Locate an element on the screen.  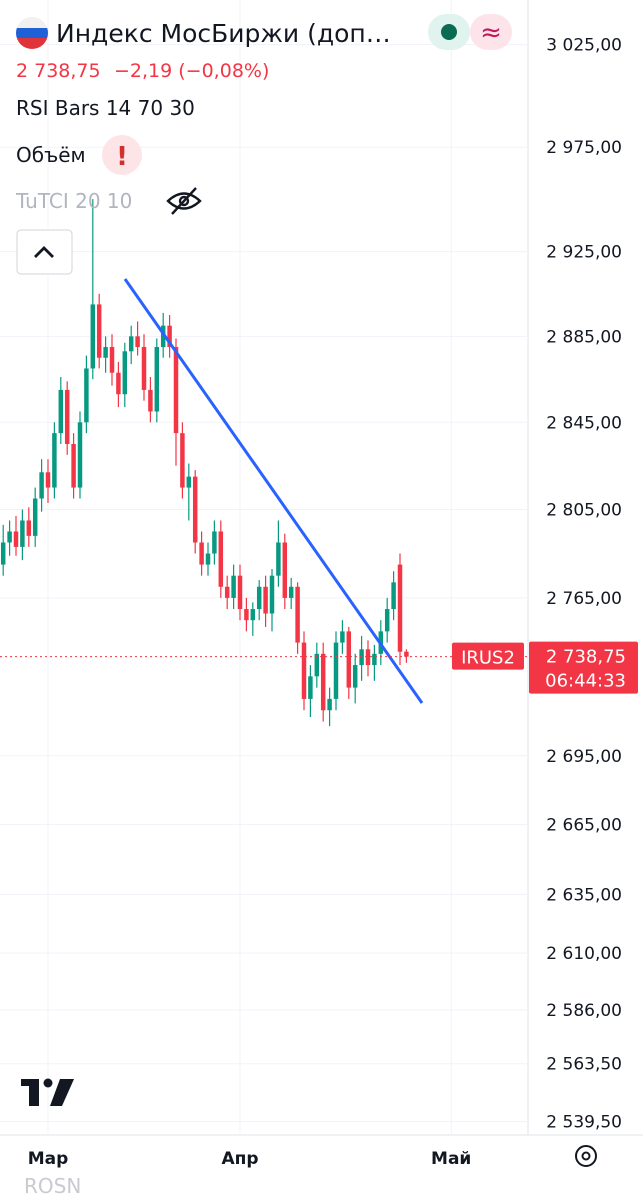
flag is located at coordinates (32, 33).